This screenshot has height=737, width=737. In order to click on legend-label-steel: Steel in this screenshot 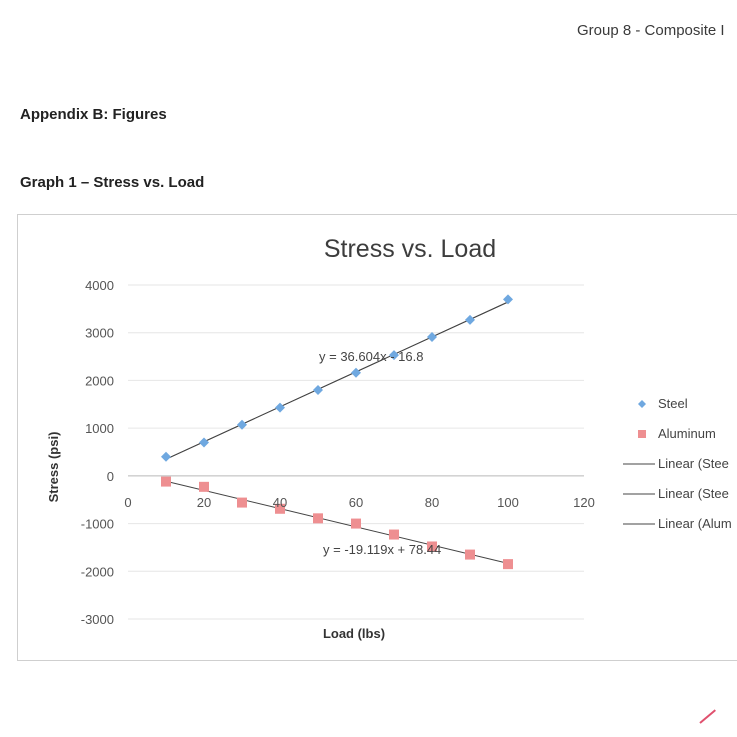, I will do `click(673, 403)`.